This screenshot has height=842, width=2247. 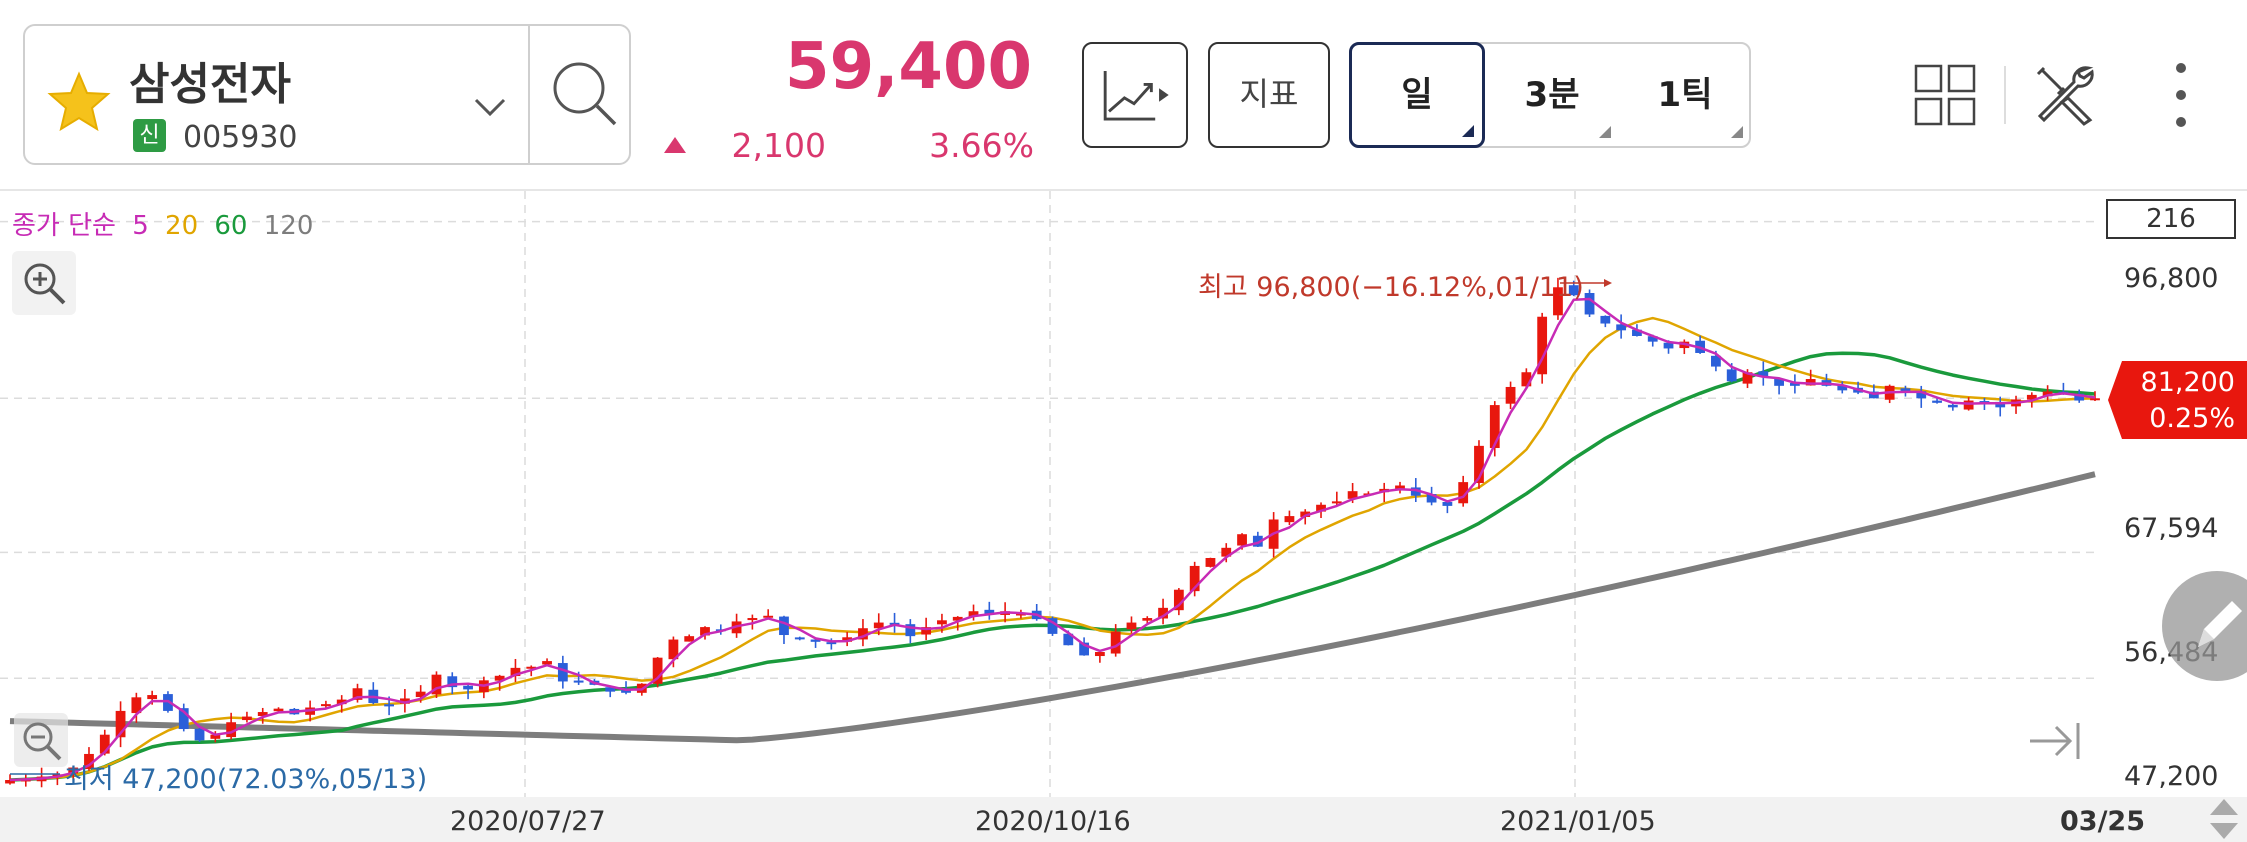 What do you see at coordinates (41, 740) in the screenshot?
I see `zoom-out-button` at bounding box center [41, 740].